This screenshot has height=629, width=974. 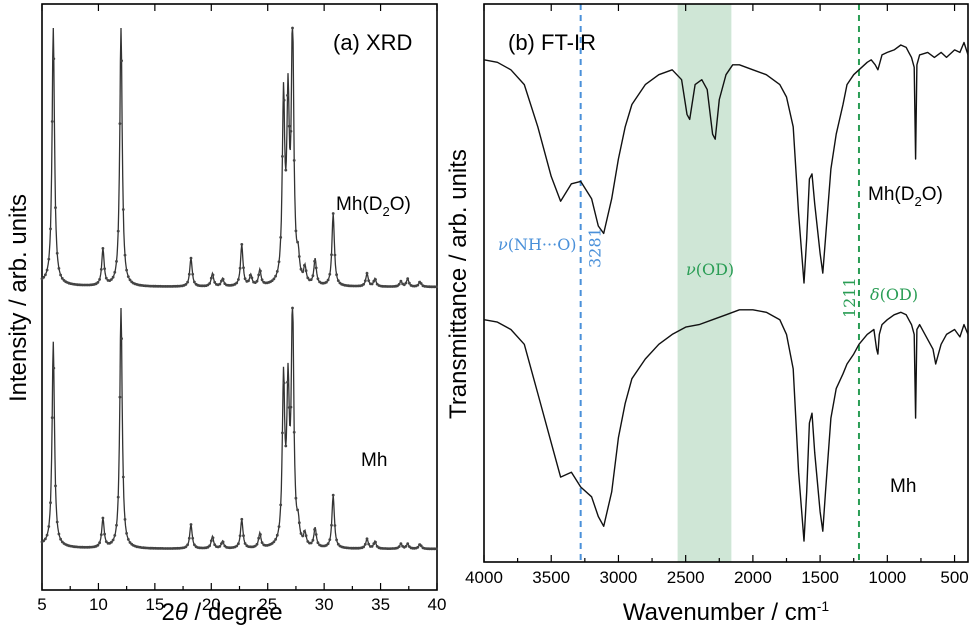 What do you see at coordinates (221, 612) in the screenshot?
I see `xrd-x-axis-label: 2θ / degree` at bounding box center [221, 612].